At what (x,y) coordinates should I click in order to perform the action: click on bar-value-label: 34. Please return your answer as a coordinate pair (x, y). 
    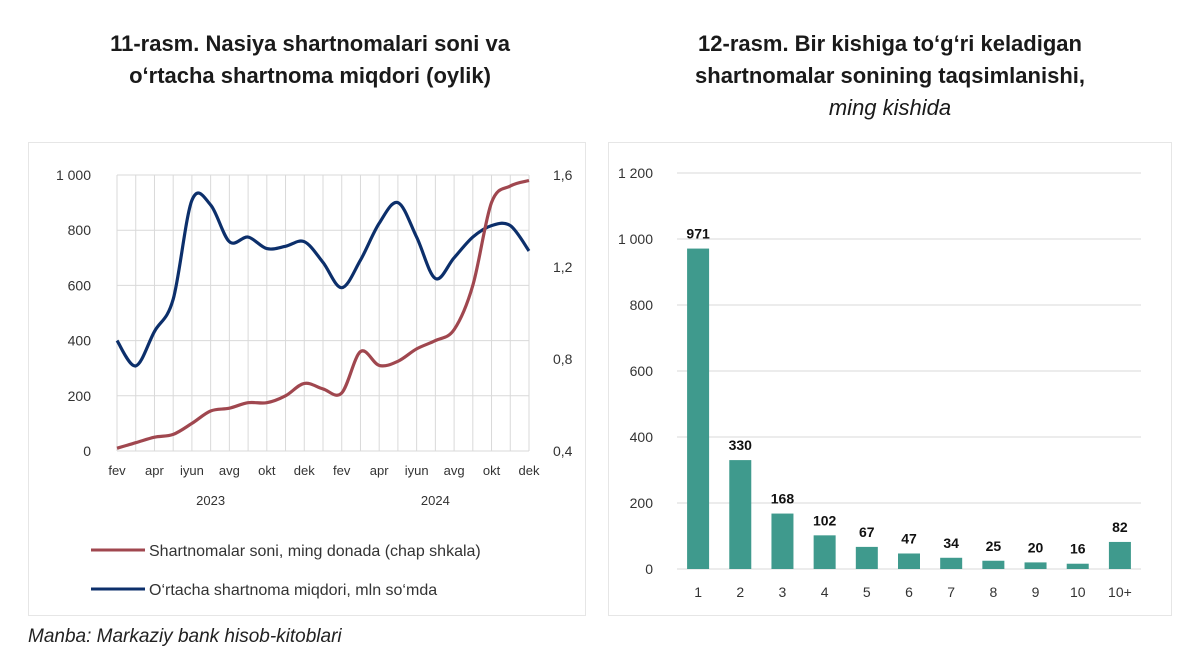
    Looking at the image, I should click on (951, 543).